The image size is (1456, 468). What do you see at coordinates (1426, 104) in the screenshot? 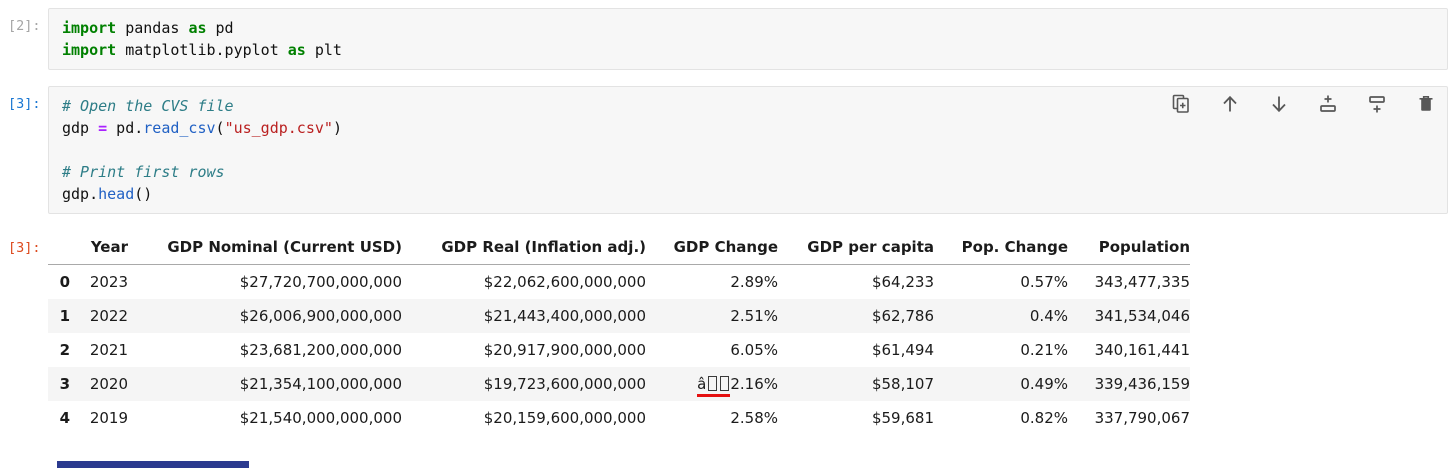
I see `delete-cell-icon` at bounding box center [1426, 104].